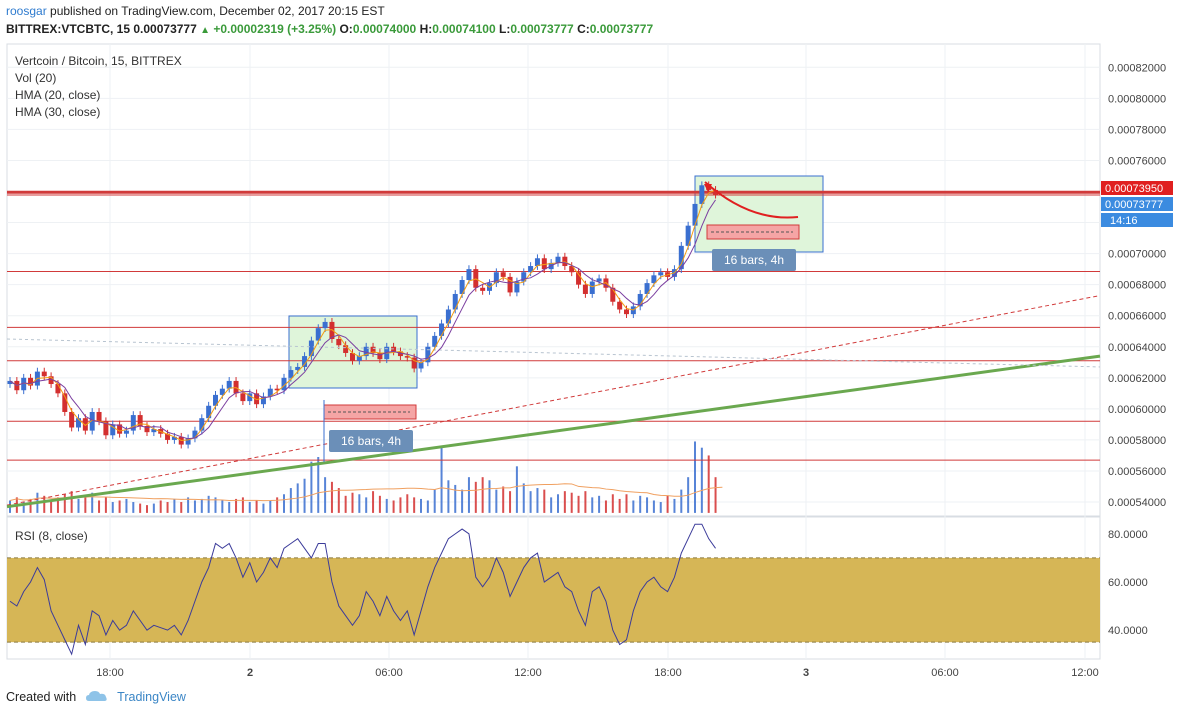  Describe the element at coordinates (1124, 221) in the screenshot. I see `time-tag-label: 14:16` at that location.